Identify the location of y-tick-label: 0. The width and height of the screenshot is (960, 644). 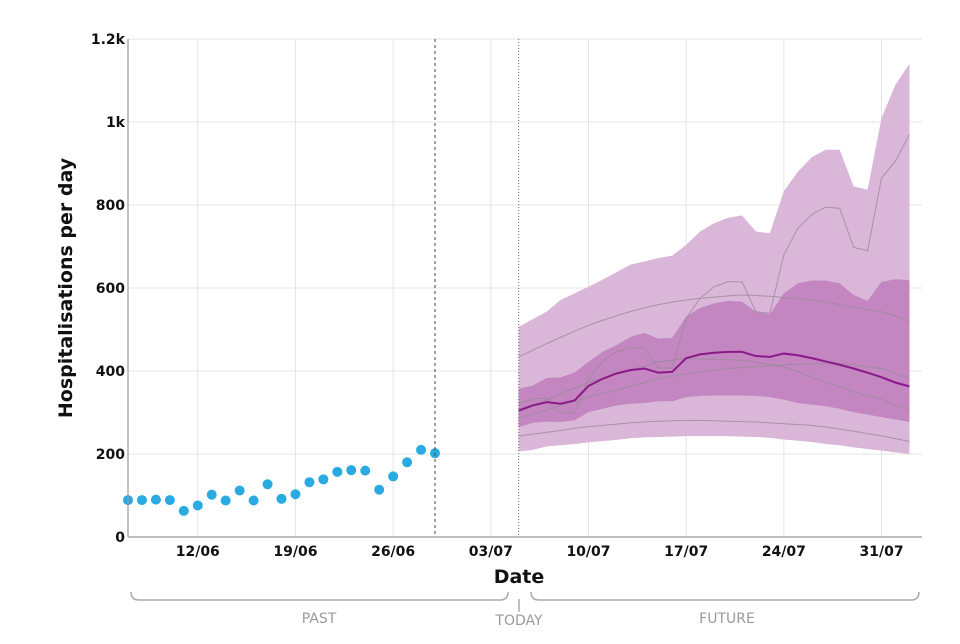
(120, 538).